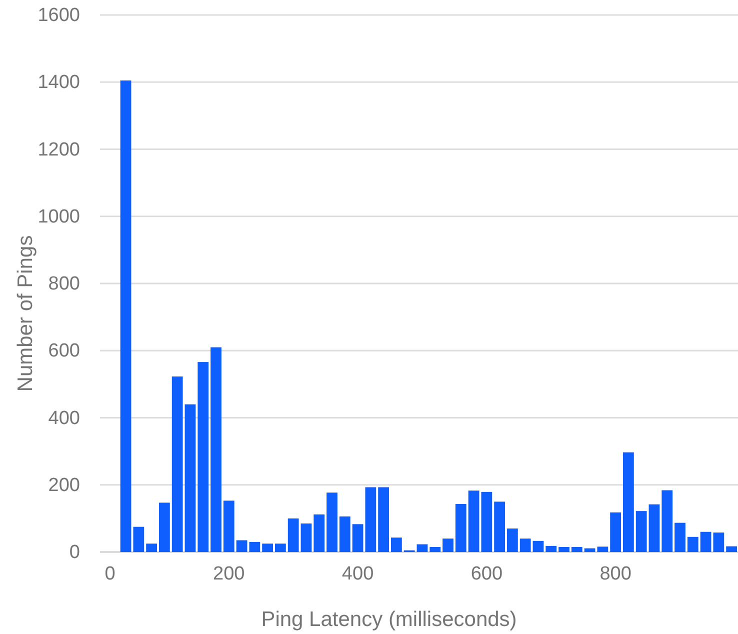 This screenshot has width=738, height=634. Describe the element at coordinates (389, 619) in the screenshot. I see `x-axis-title: Ping Latency (milliseconds)` at that location.